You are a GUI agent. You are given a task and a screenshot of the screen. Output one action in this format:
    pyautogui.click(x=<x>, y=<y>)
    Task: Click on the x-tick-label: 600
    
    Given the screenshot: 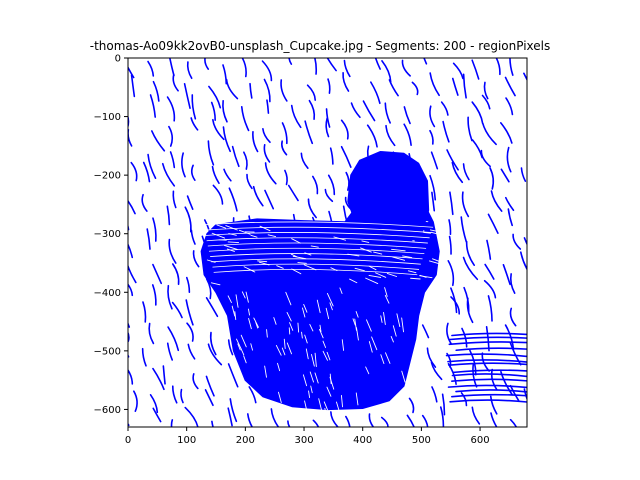 What is the action you would take?
    pyautogui.click(x=480, y=440)
    